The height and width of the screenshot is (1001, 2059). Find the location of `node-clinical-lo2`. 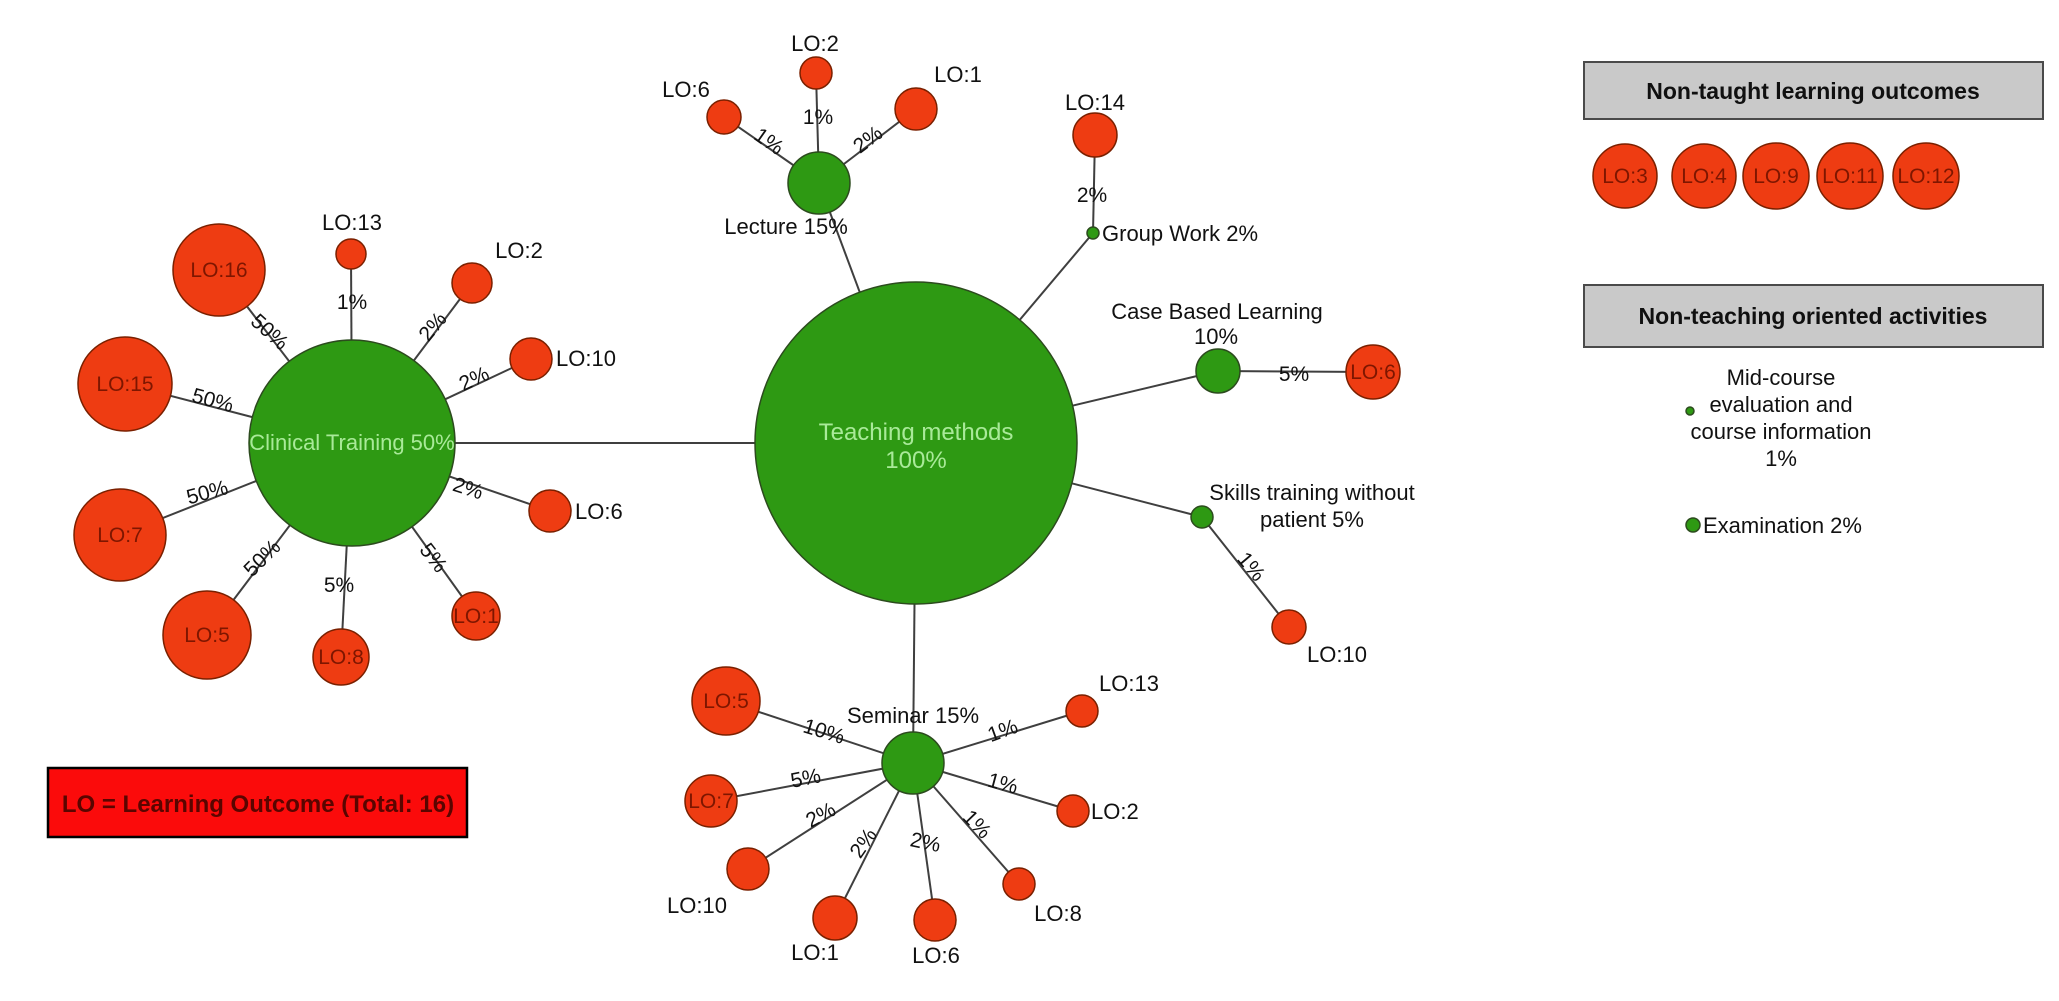

node-clinical-lo2 is located at coordinates (472, 283).